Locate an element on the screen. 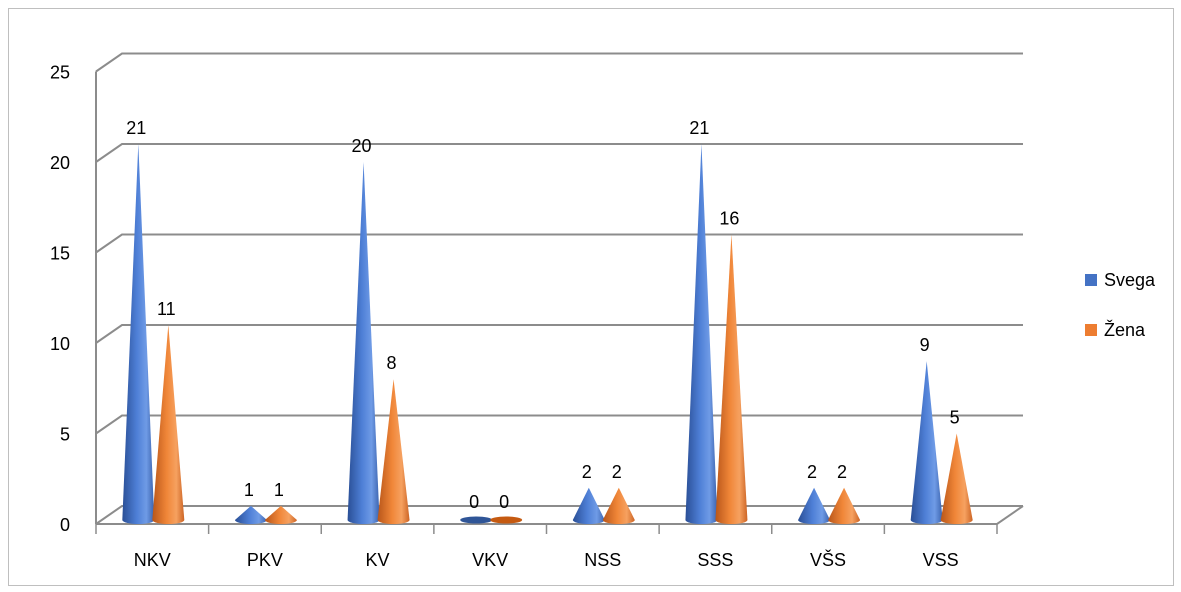 The image size is (1181, 592). y-tick-label: 5 is located at coordinates (65, 435).